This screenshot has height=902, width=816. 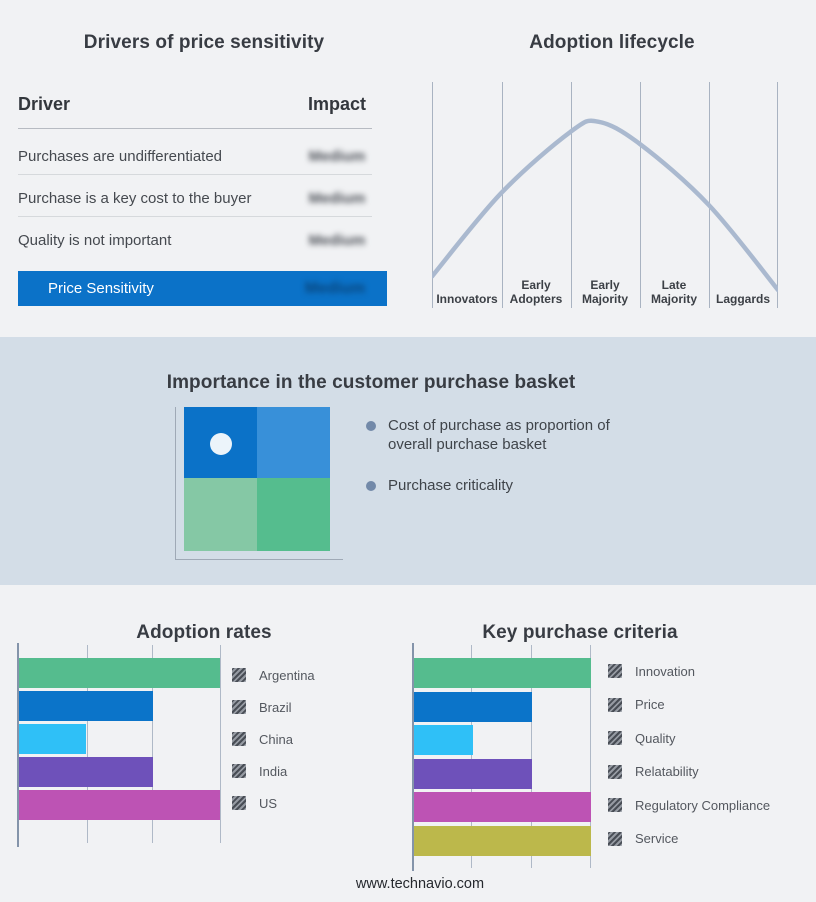 I want to click on lifecycle-chart-title: Adoption lifecycle, so click(x=612, y=42).